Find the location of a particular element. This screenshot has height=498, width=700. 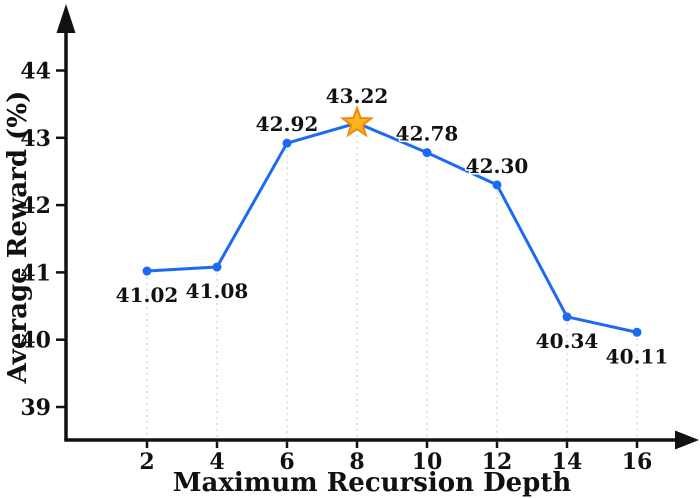

data-point-label: 40.34 is located at coordinates (567, 341).